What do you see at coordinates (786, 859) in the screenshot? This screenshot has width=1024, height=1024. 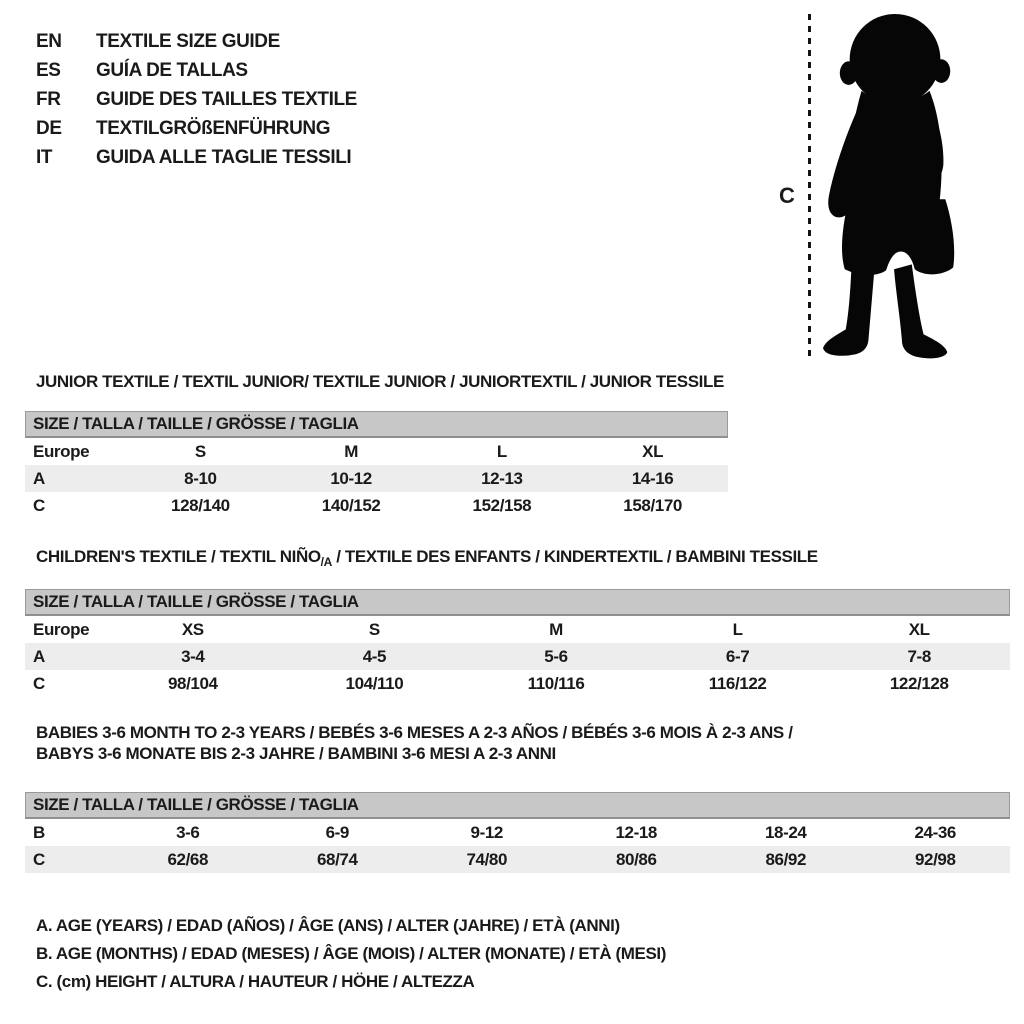 I see `size-value: 86/92` at bounding box center [786, 859].